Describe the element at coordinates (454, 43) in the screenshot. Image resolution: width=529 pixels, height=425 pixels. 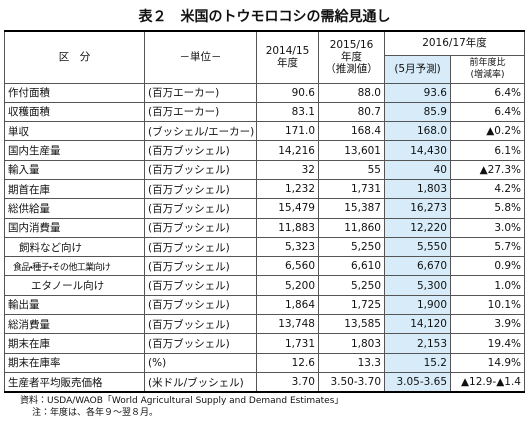
I see `header-cell: 2016/17年度` at that location.